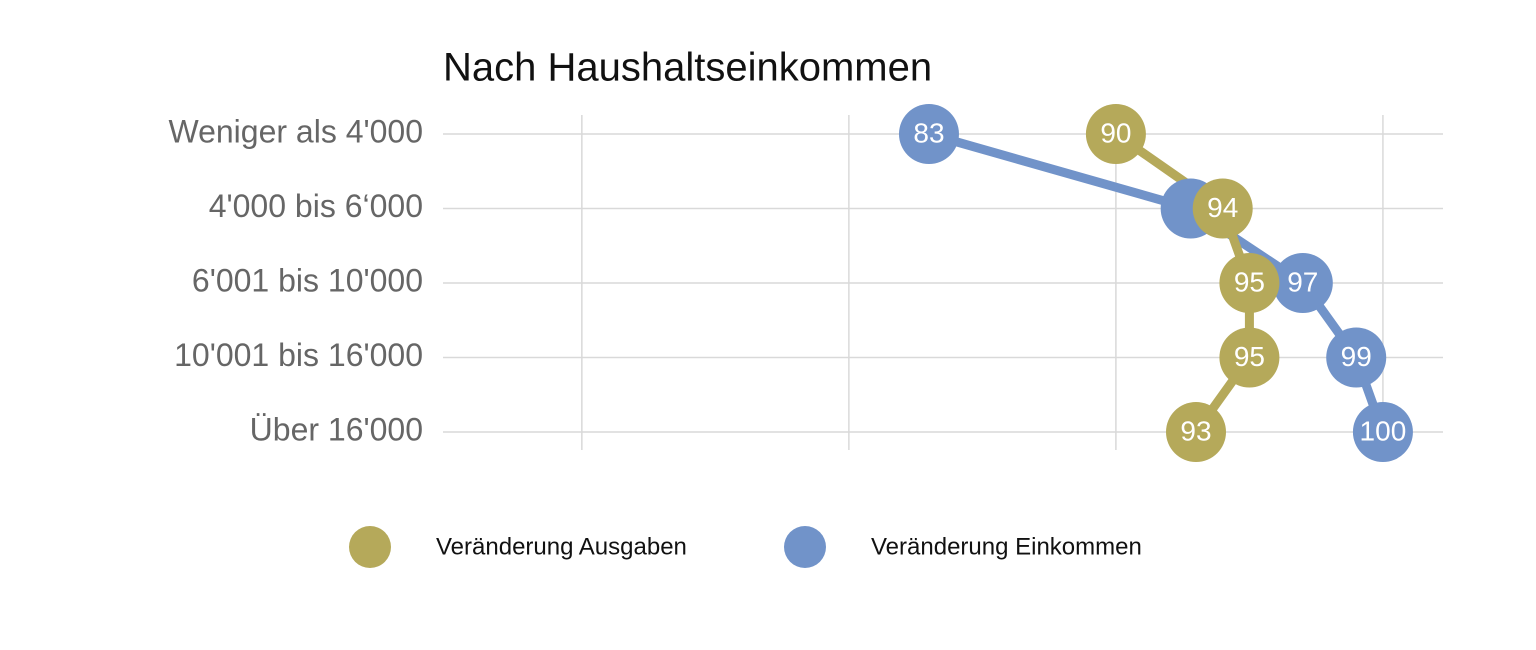 Image resolution: width=1536 pixels, height=650 pixels. I want to click on data-label: 100, so click(1383, 430).